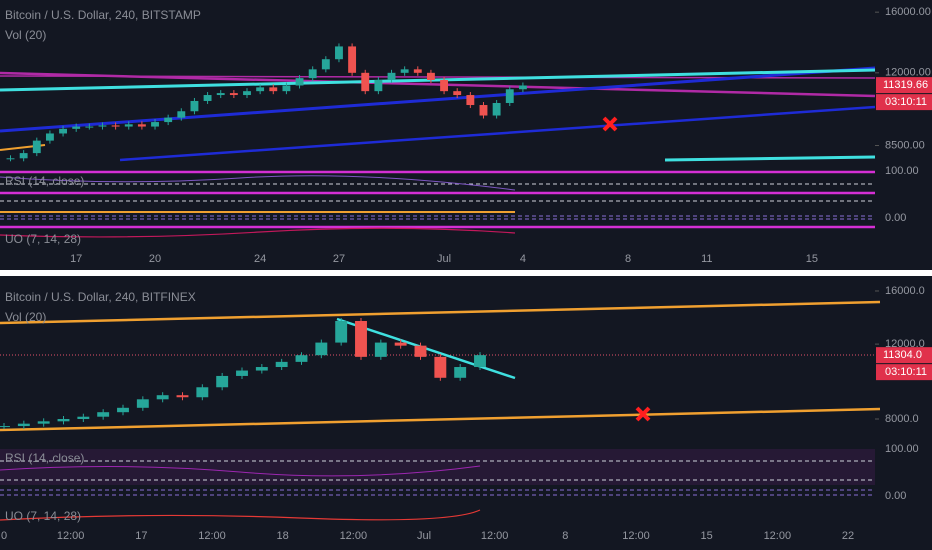  I want to click on x-tick-label: 24, so click(260, 259).